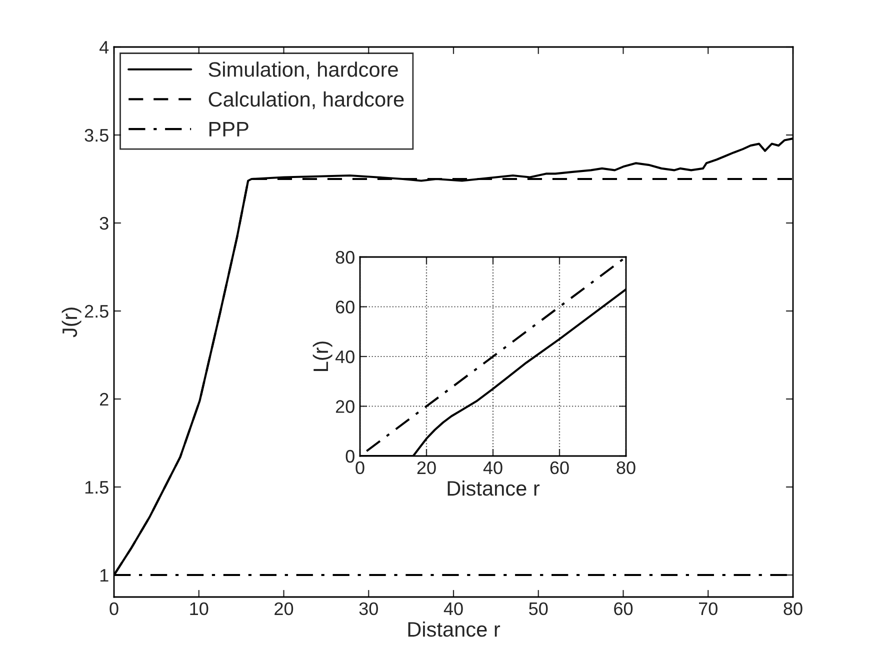 Image resolution: width=875 pixels, height=659 pixels. I want to click on y-tick-label: 1, so click(104, 575).